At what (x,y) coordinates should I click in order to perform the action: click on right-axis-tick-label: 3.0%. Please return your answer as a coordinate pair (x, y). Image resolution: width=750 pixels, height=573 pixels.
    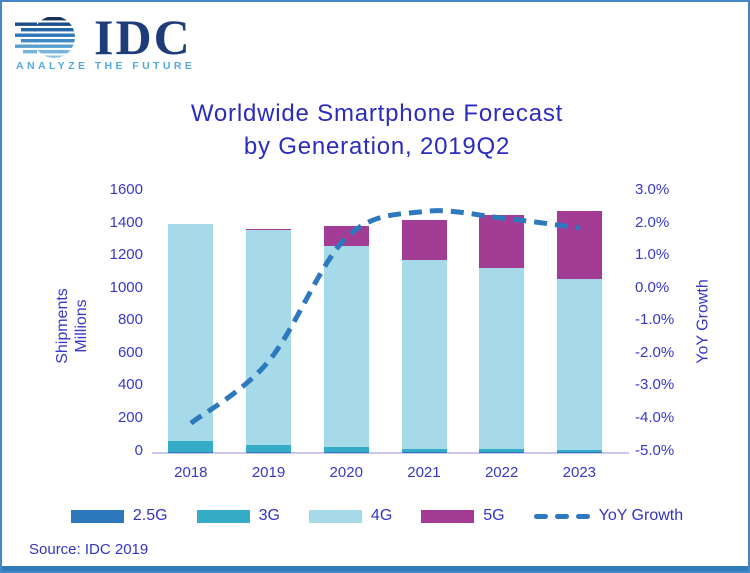
    Looking at the image, I should click on (652, 189).